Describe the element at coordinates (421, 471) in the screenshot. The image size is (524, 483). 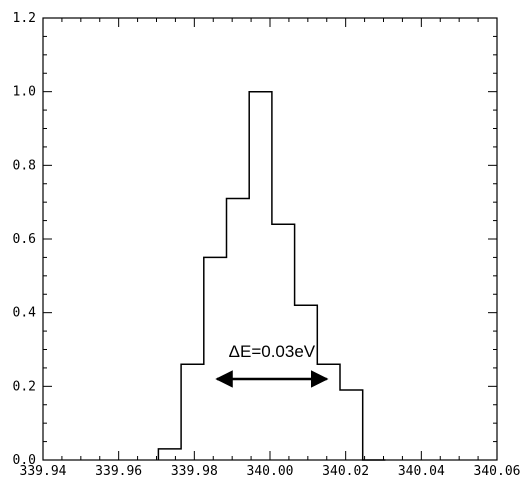
I see `x-tick-label: 340.04` at that location.